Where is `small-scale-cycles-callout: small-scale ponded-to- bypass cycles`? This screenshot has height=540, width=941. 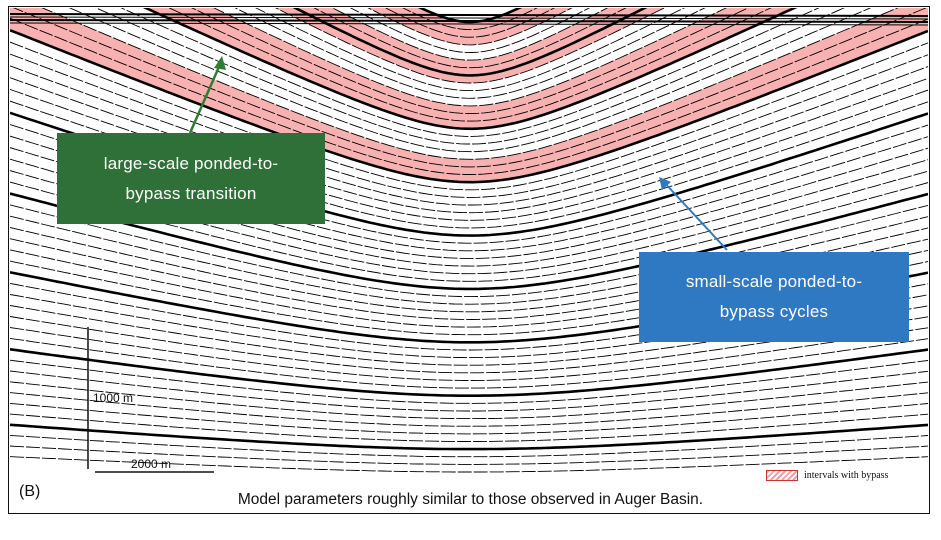
small-scale-cycles-callout: small-scale ponded-to- bypass cycles is located at coordinates (774, 297).